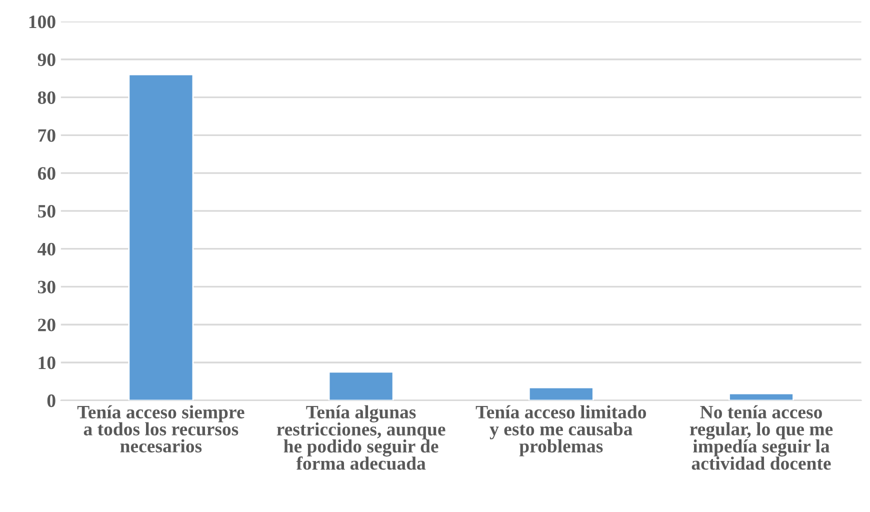 This screenshot has height=512, width=870. I want to click on x-tick-label: Tenía acceso limitado y esto me causaba problemas, so click(561, 430).